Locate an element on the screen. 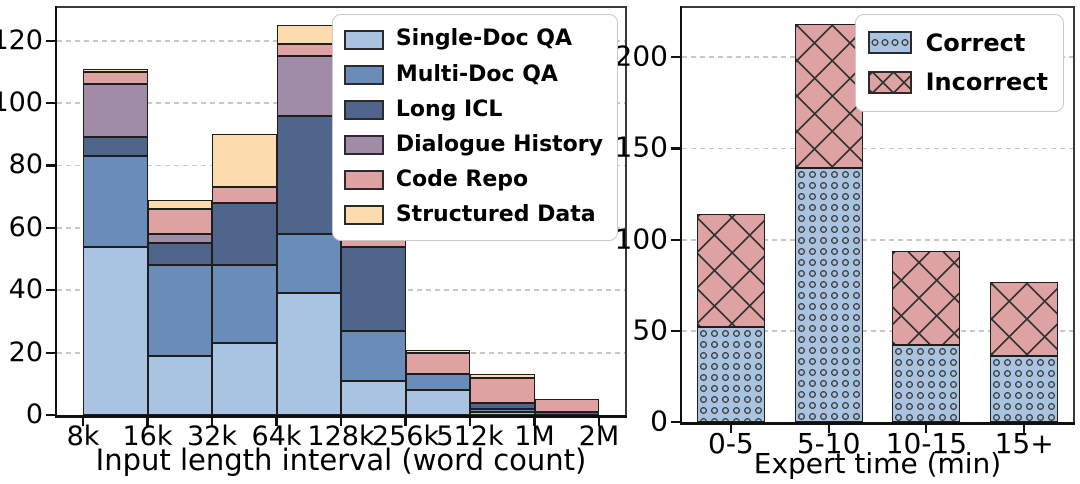  legend-swatch-single-doc-qa is located at coordinates (363, 39).